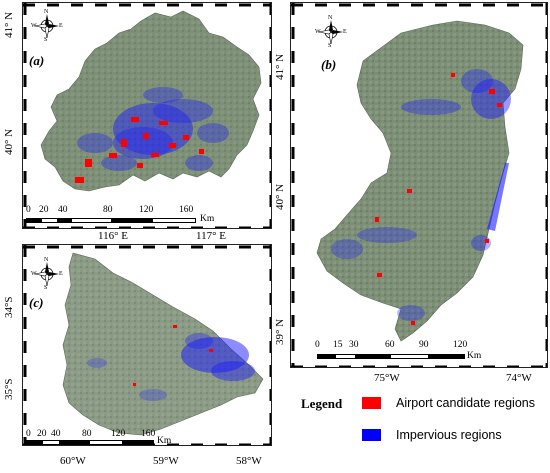  What do you see at coordinates (173, 355) in the screenshot?
I see `airport-candidates-c` at bounding box center [173, 355].